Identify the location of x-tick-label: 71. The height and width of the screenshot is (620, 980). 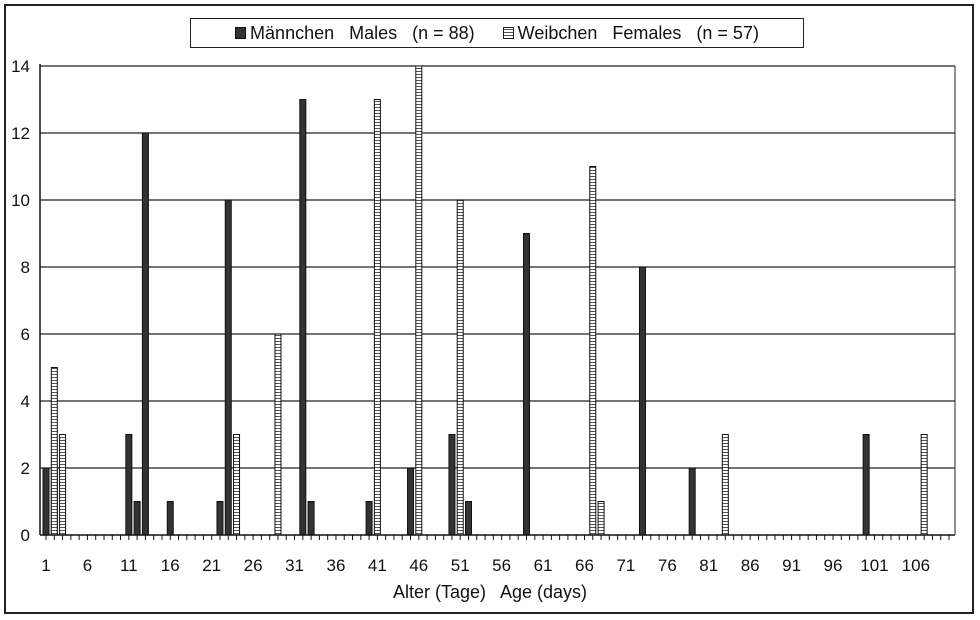
(625, 565).